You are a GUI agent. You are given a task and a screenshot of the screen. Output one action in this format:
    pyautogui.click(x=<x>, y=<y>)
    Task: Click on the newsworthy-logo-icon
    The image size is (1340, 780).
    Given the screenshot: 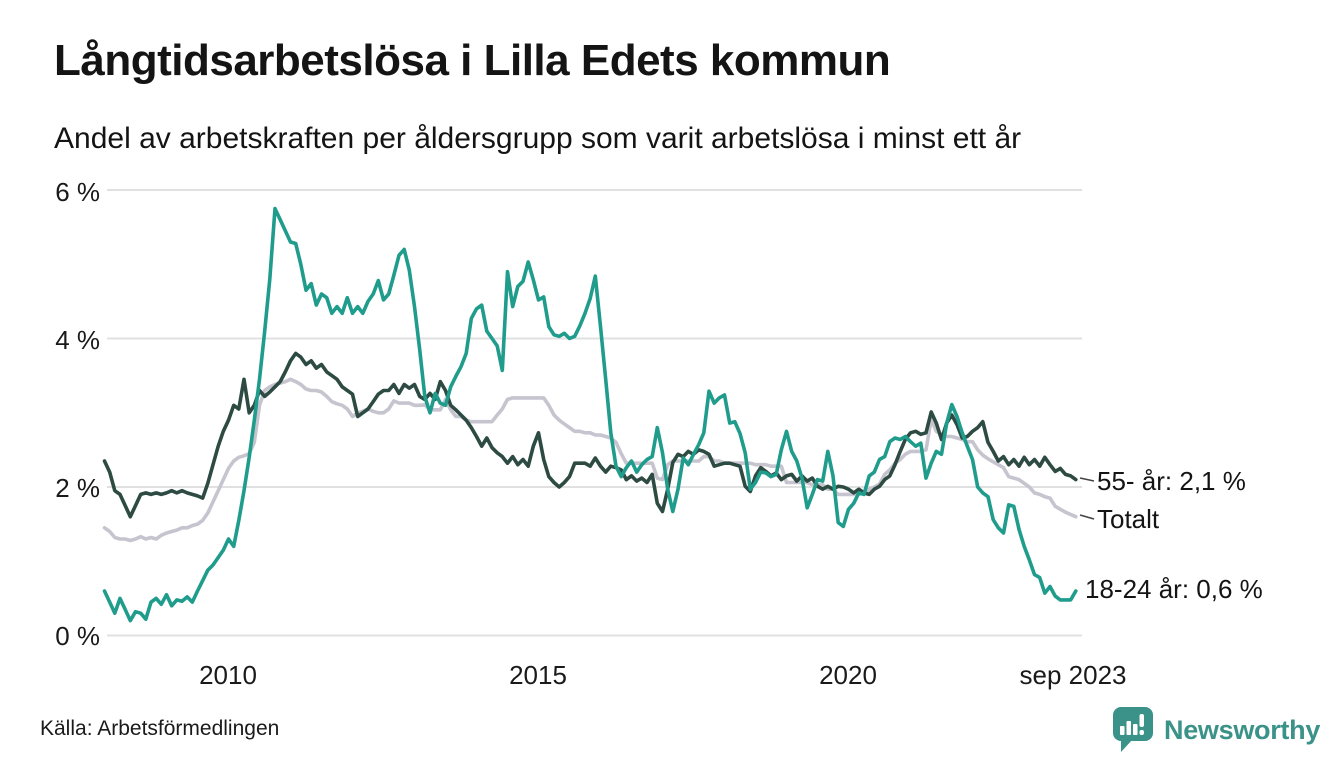 What is the action you would take?
    pyautogui.click(x=1133, y=729)
    